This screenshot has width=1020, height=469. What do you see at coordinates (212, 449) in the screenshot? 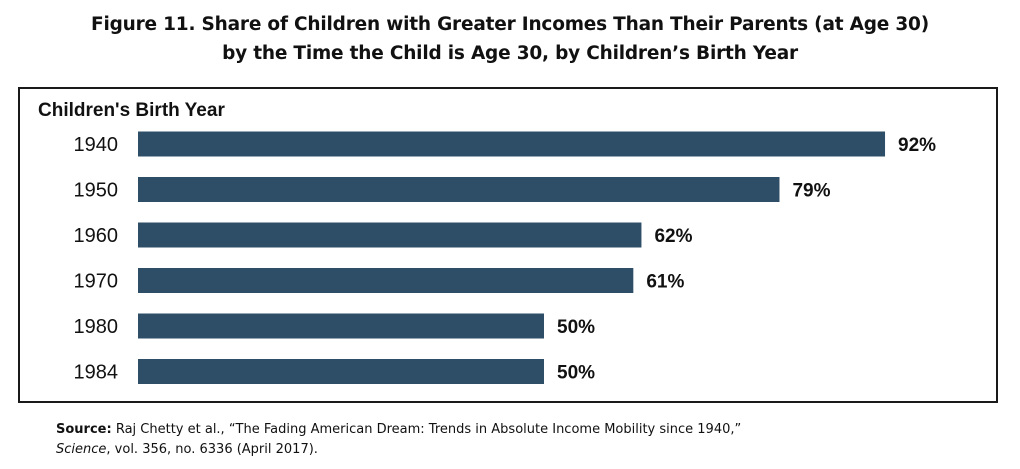
I see `source-details: , vol. 356, no. 6336 (April 2017).` at bounding box center [212, 449].